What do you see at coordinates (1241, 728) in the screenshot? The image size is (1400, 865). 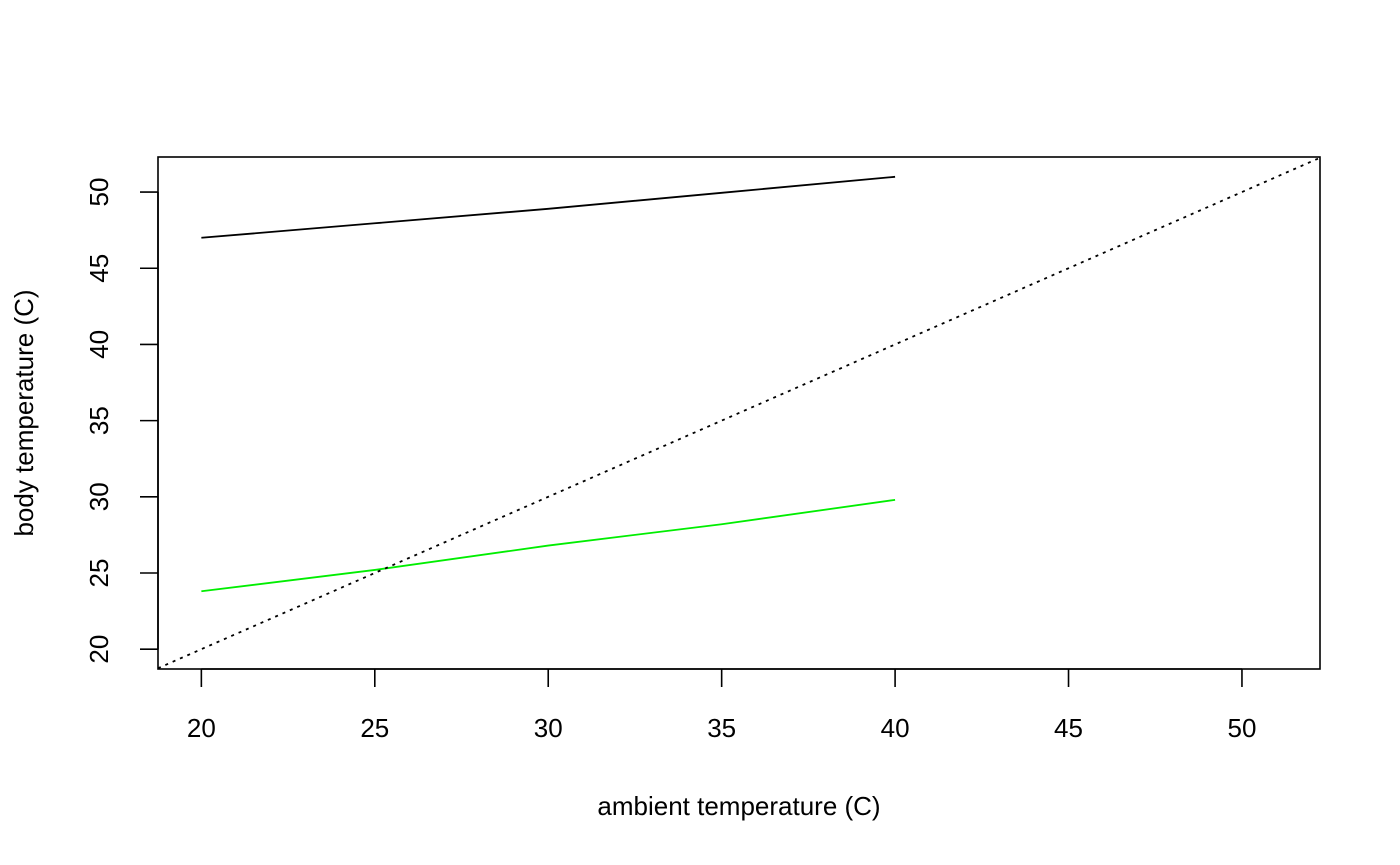 I see `x-tick-label: 50` at bounding box center [1241, 728].